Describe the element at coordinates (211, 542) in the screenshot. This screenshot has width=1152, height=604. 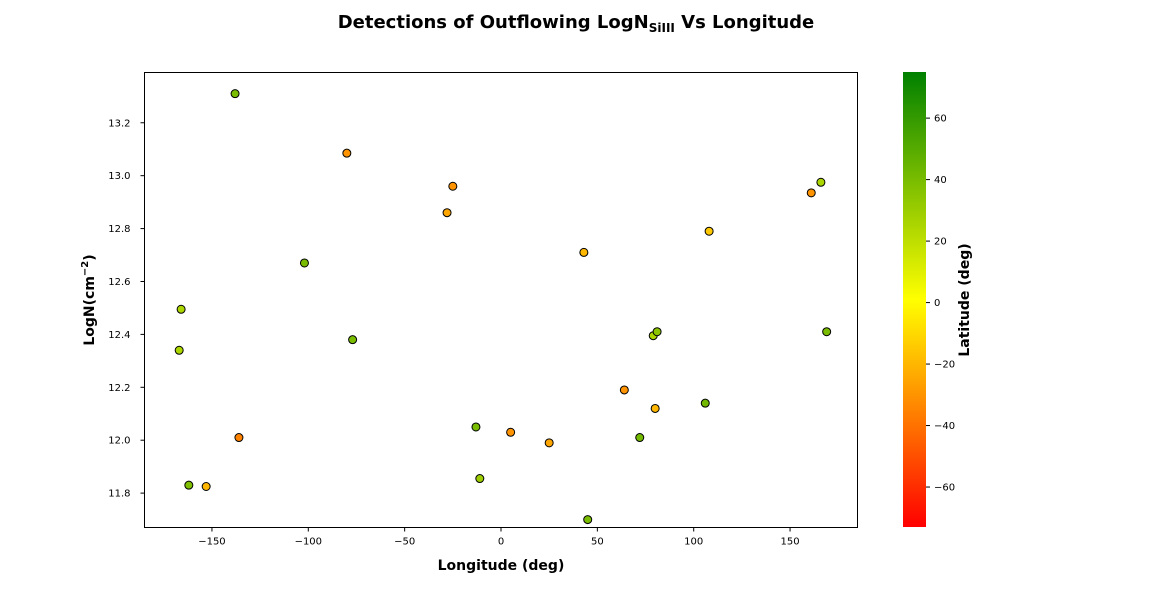
I see `x-tick-label: −150` at that location.